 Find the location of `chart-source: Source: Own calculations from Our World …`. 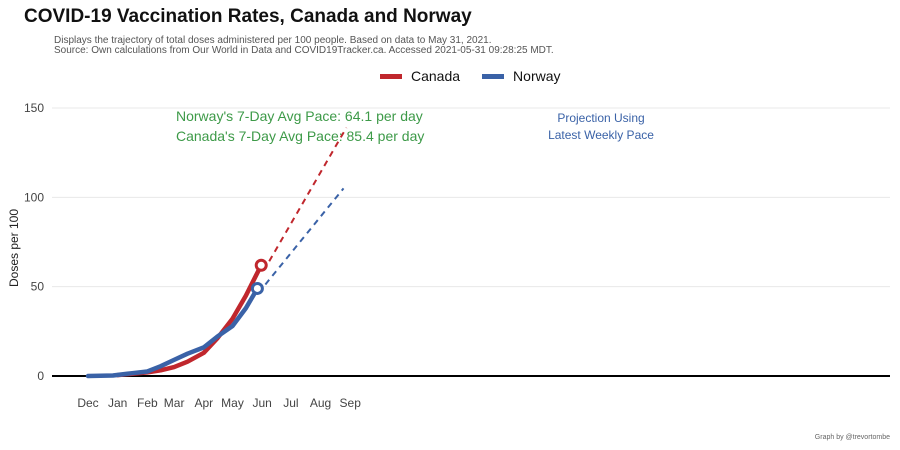

chart-source: Source: Own calculations from Our World … is located at coordinates (304, 50).